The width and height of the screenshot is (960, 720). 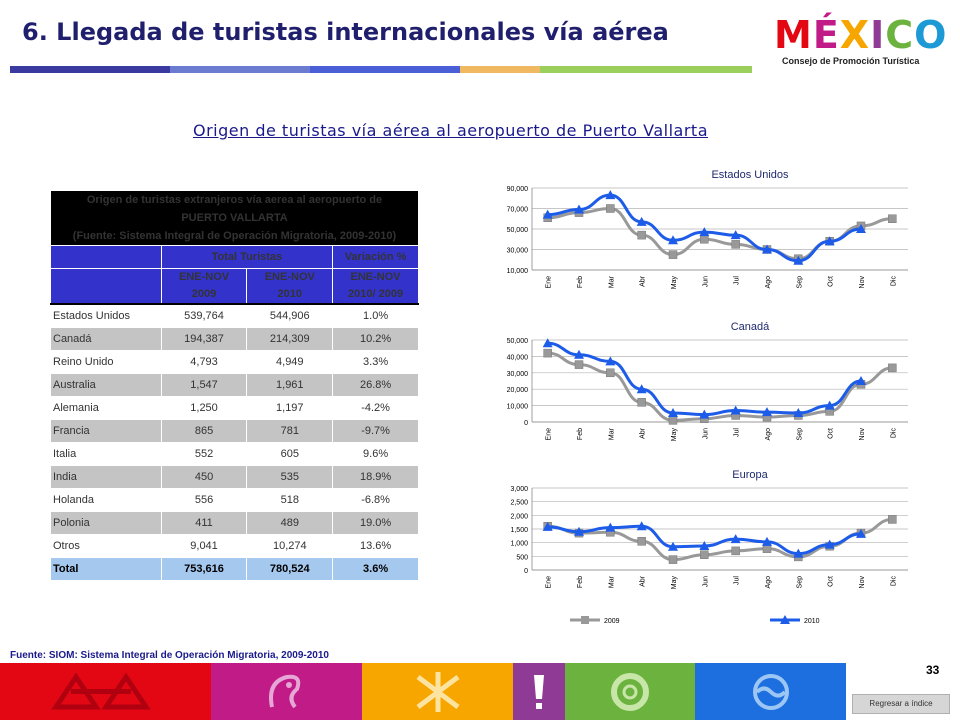 I want to click on row-2010: 1,961, so click(x=290, y=384).